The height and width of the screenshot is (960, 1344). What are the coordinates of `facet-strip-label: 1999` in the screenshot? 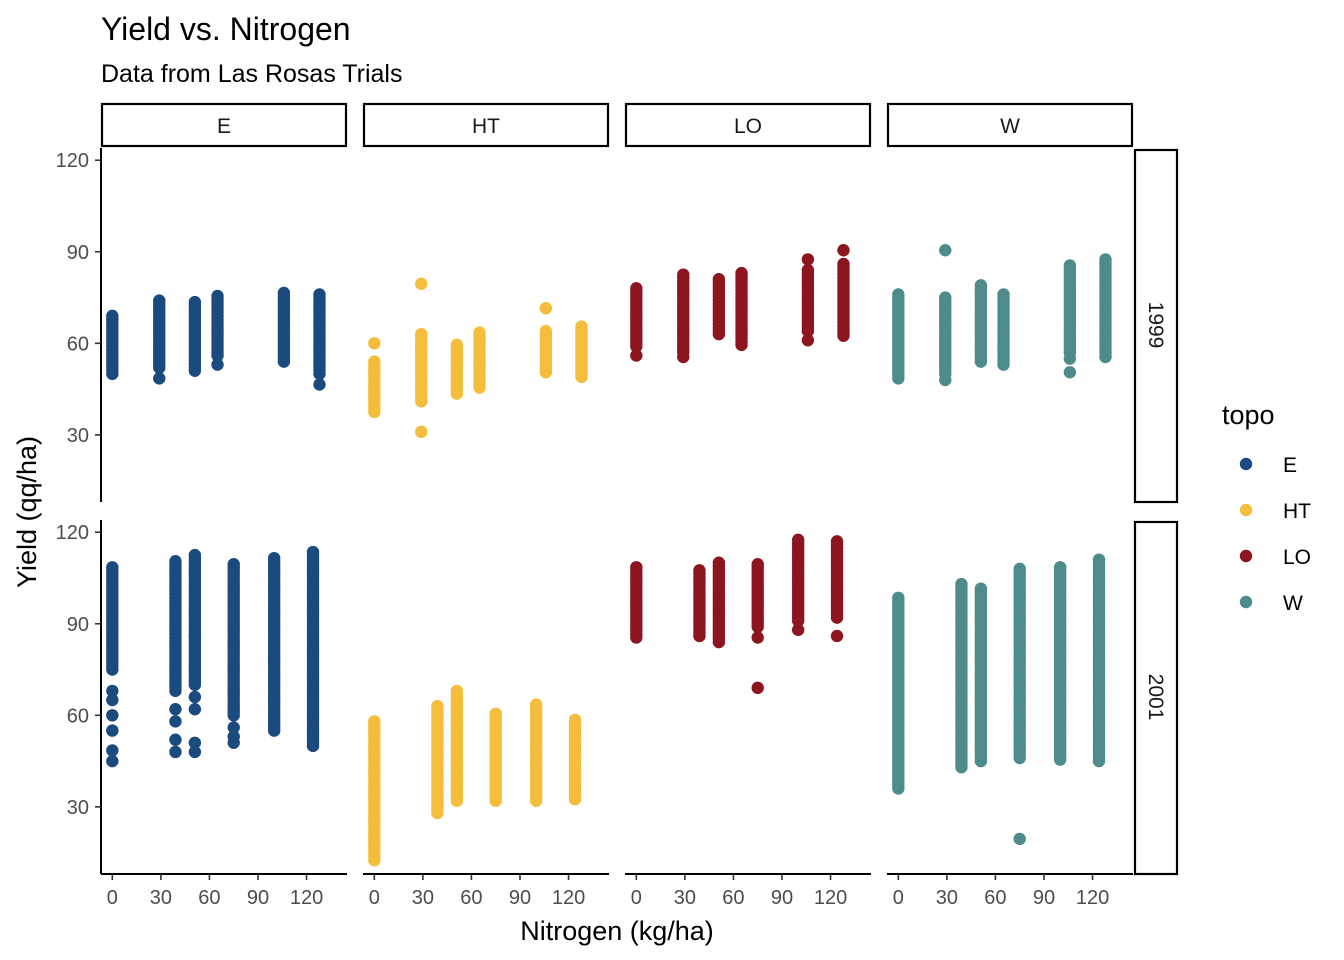 It's located at (1155, 325).